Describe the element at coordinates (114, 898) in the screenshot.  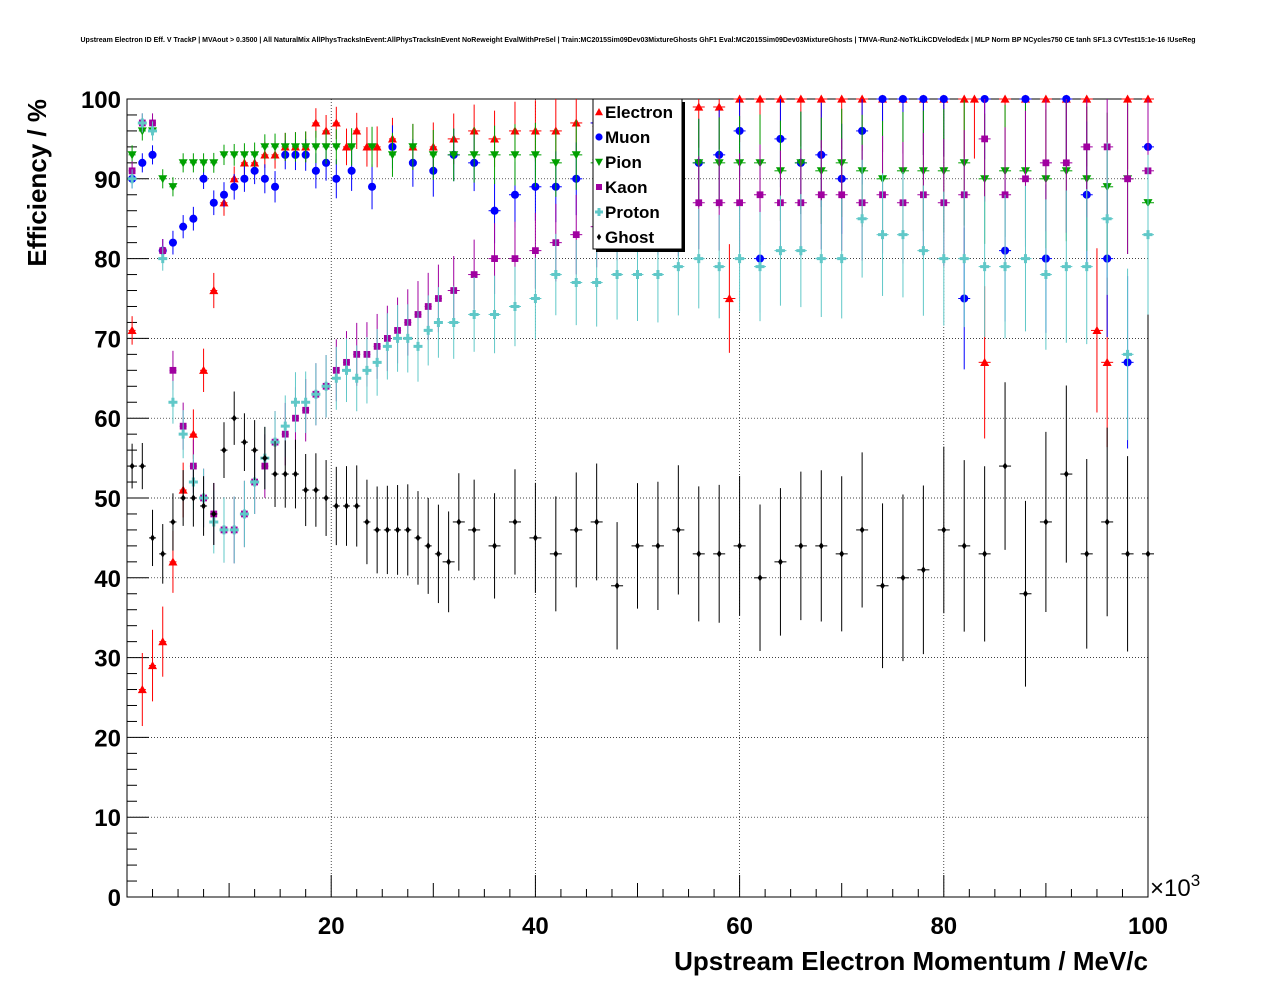
I see `y-tick-label: 0` at that location.